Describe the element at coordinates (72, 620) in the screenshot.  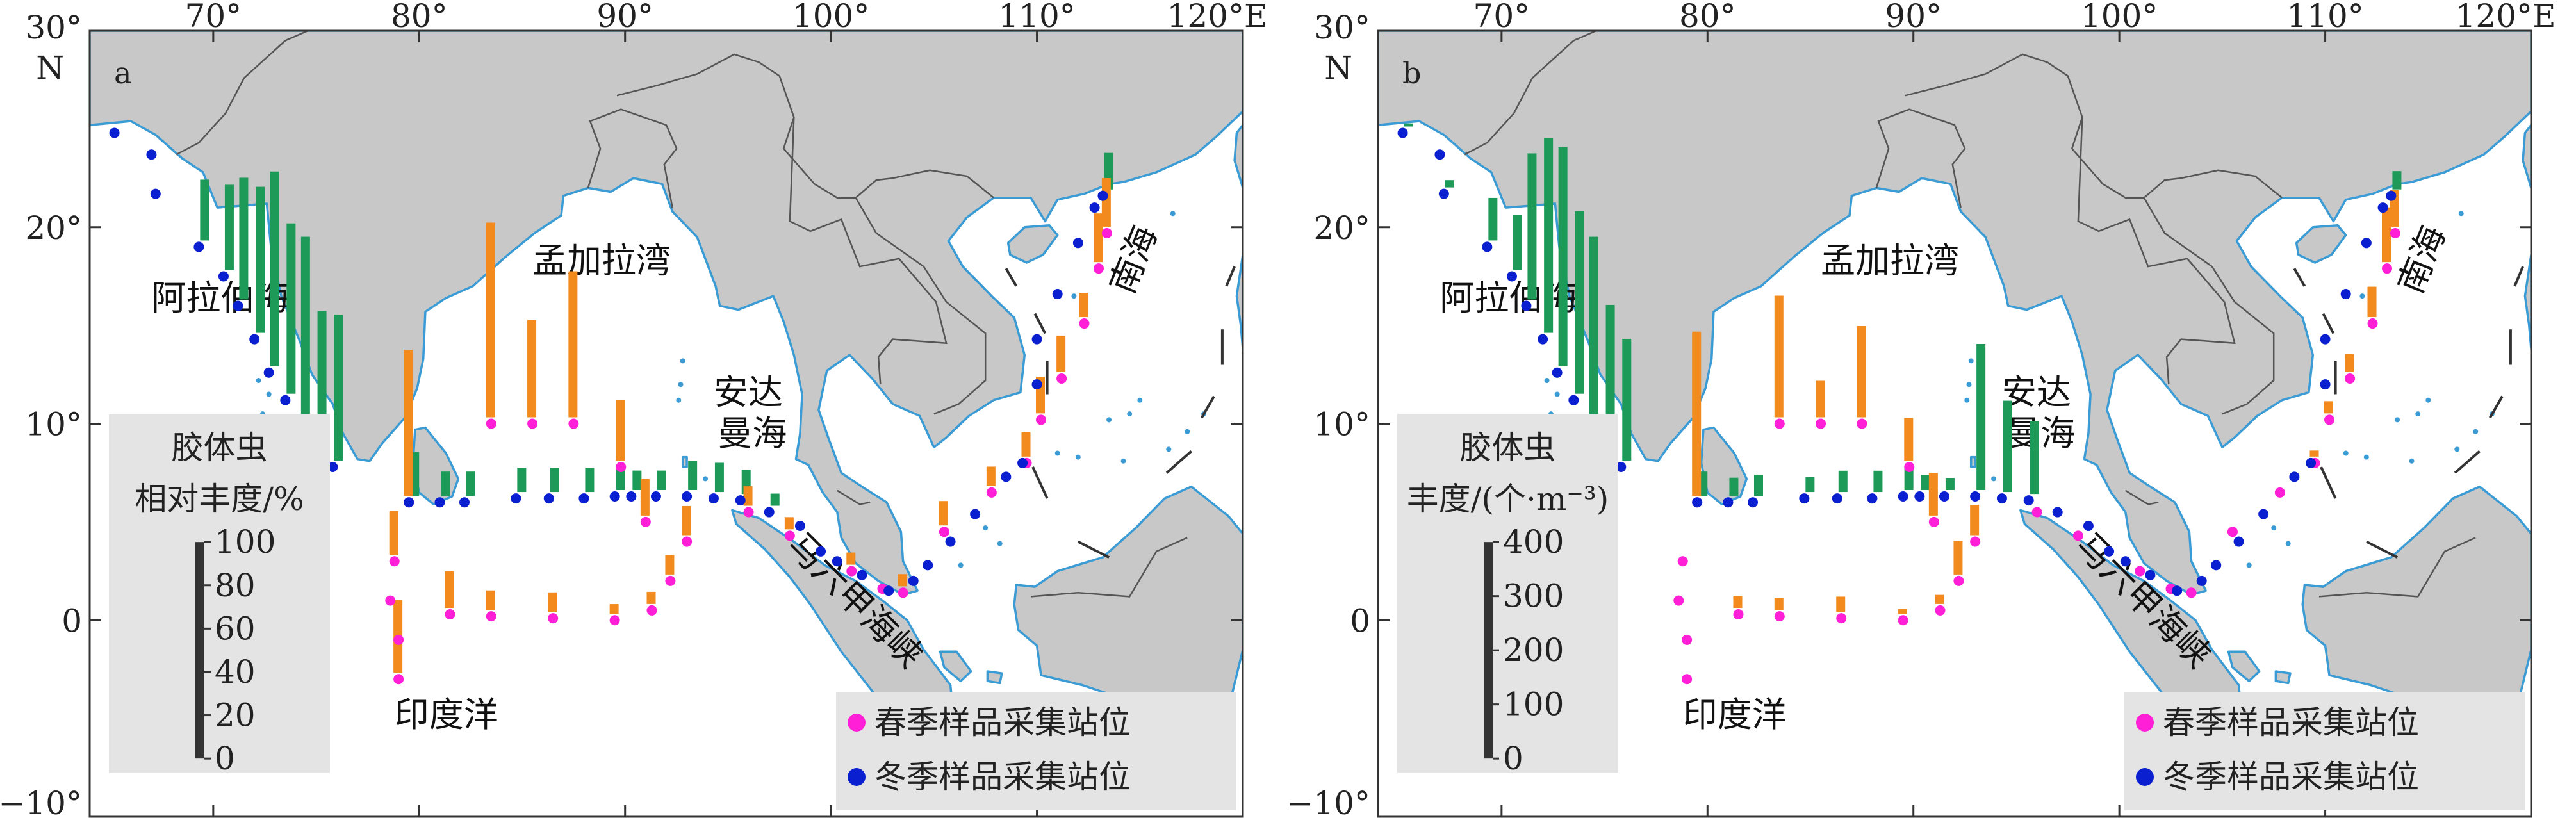
I see `lat-label: 0` at that location.